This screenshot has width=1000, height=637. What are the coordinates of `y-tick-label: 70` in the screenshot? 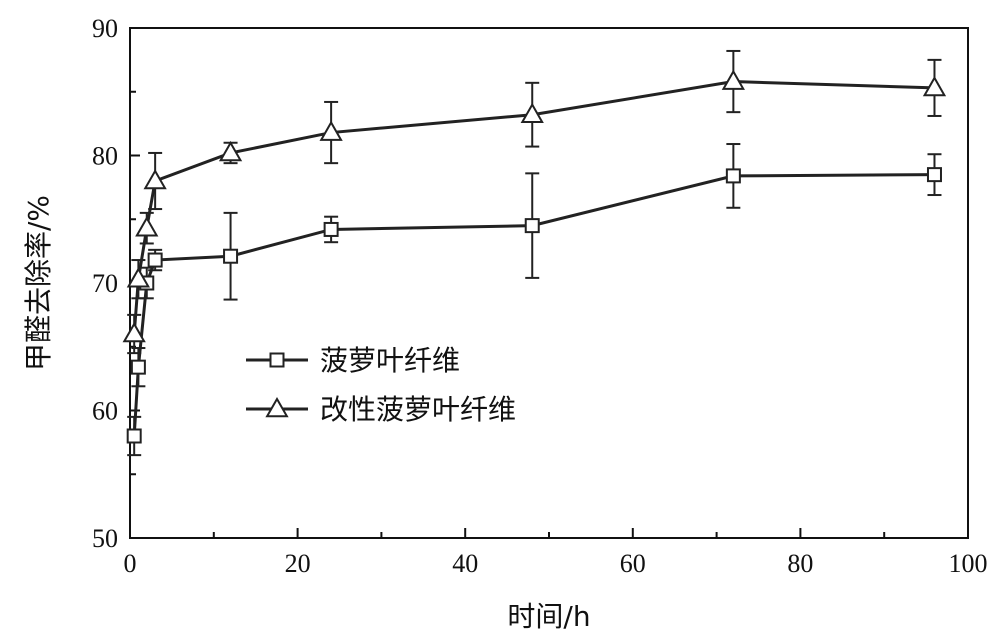 It's located at (105, 283).